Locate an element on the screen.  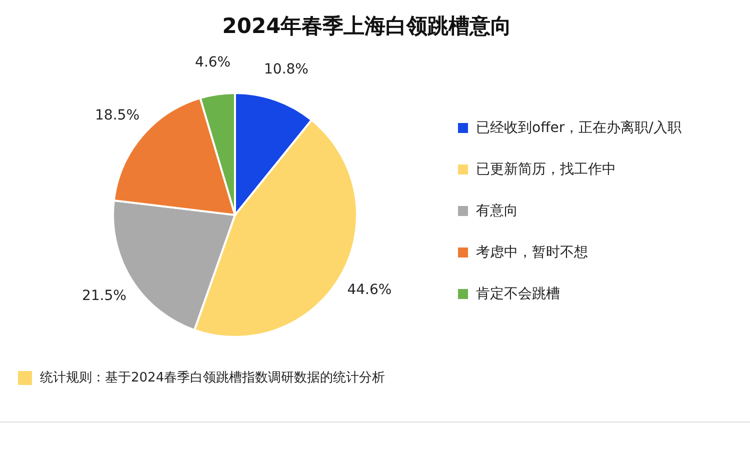
data-label: 21.5% is located at coordinates (104, 296).